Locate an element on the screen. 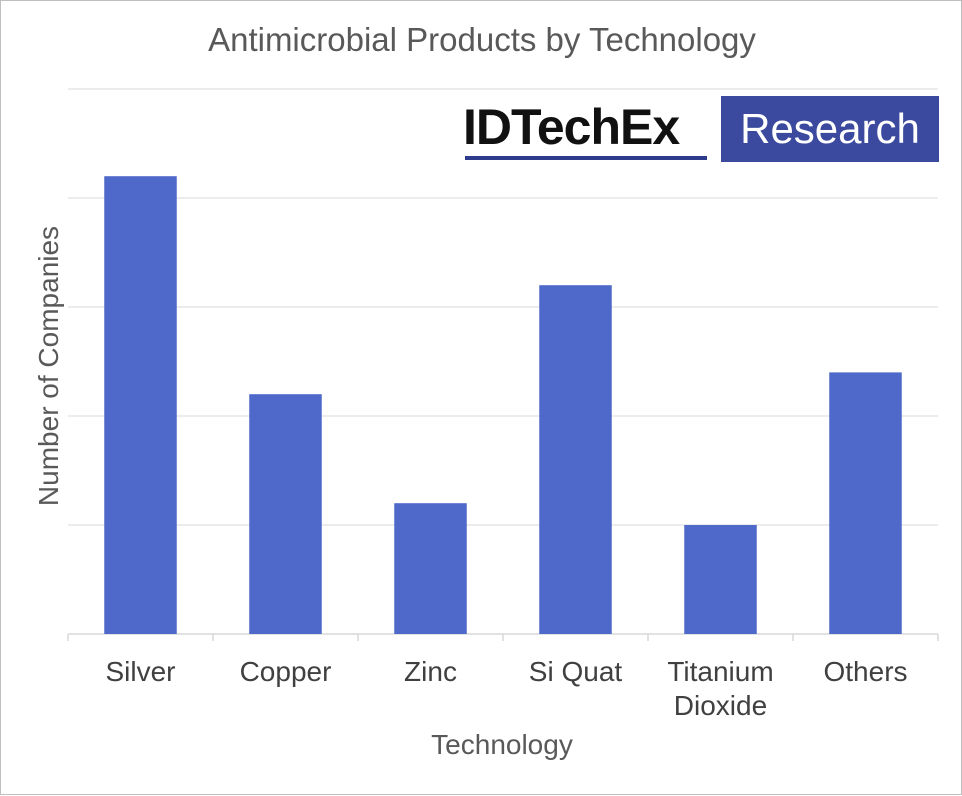 The image size is (962, 796). bar-titanium-dioxide is located at coordinates (720, 579).